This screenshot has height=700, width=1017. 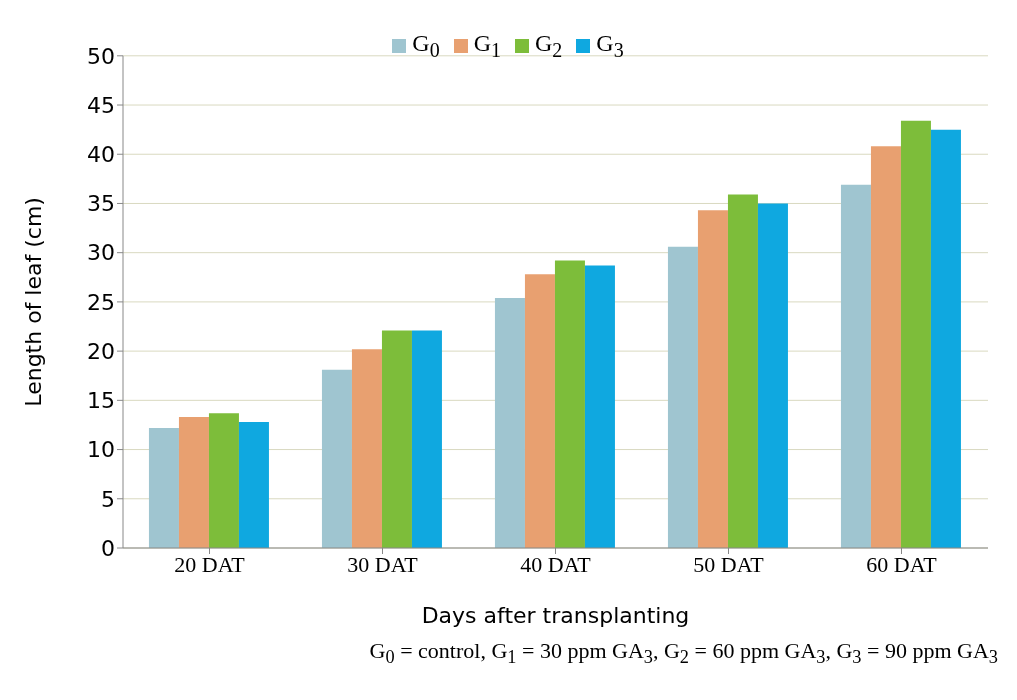 What do you see at coordinates (487, 46) in the screenshot?
I see `legend-label: G$_{1}$` at bounding box center [487, 46].